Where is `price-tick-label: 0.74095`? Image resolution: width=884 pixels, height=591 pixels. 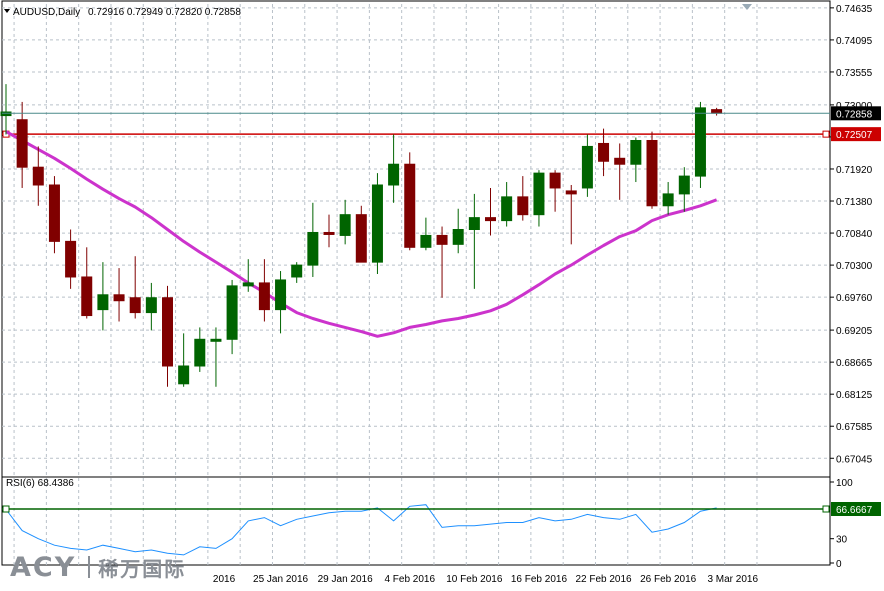
price-tick-label: 0.74095 is located at coordinates (854, 41).